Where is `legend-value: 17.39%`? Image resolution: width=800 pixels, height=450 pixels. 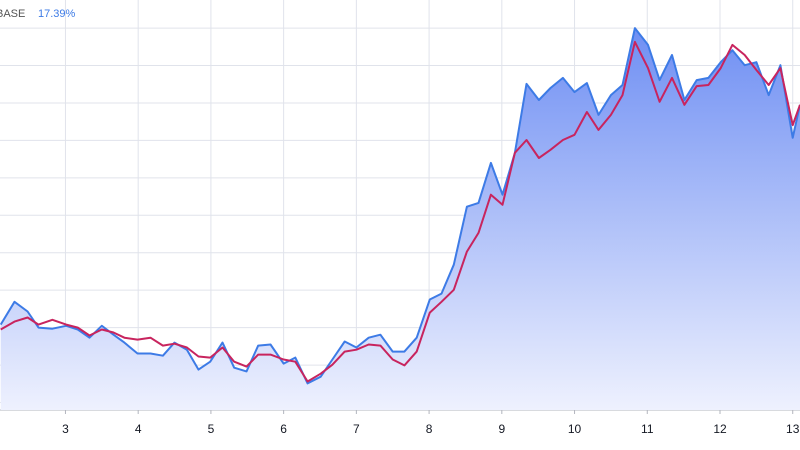 legend-value: 17.39% is located at coordinates (57, 14).